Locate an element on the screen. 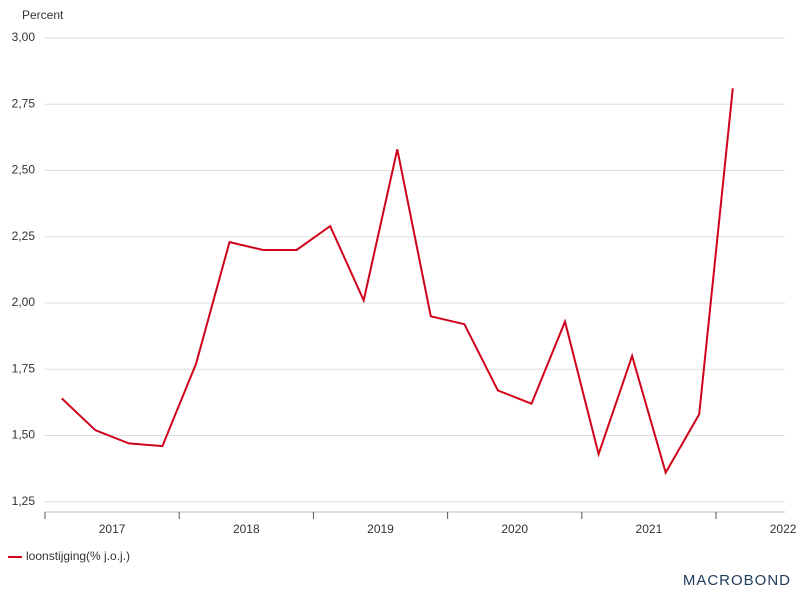 This screenshot has width=800, height=600. x-tick-label: 2017 is located at coordinates (112, 529).